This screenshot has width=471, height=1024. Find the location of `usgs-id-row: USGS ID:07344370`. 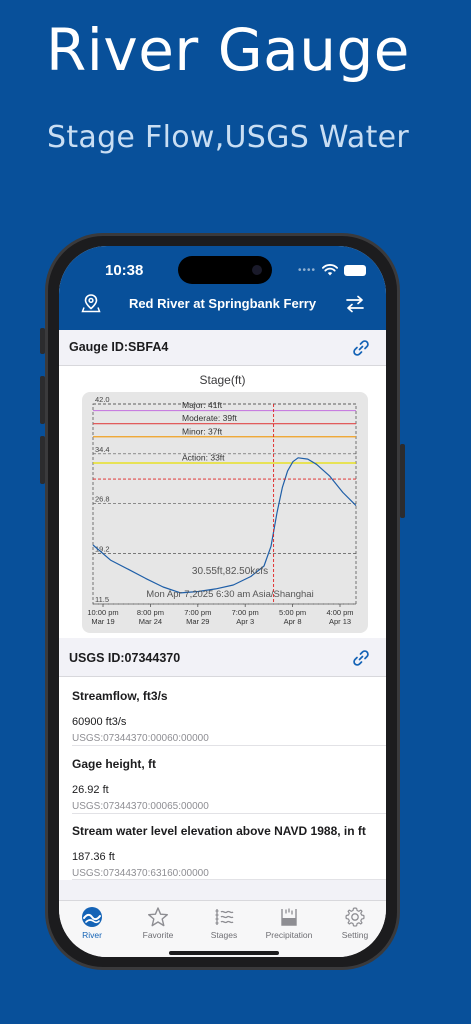

usgs-id-row: USGS ID:07344370 is located at coordinates (222, 657).